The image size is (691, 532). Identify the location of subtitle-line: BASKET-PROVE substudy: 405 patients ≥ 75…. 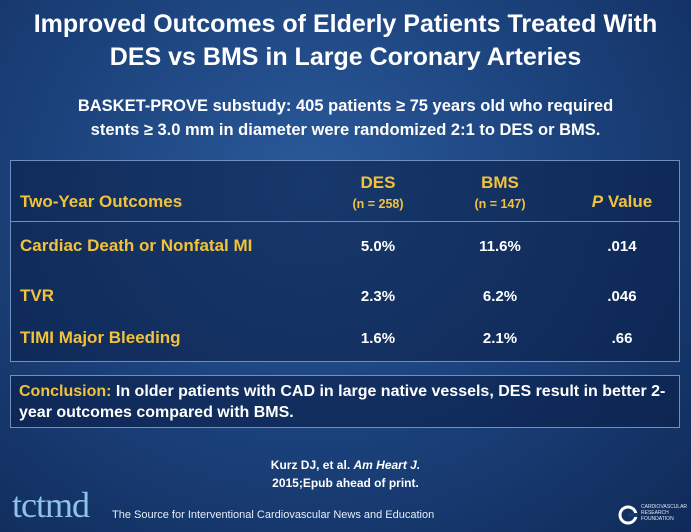
(345, 106).